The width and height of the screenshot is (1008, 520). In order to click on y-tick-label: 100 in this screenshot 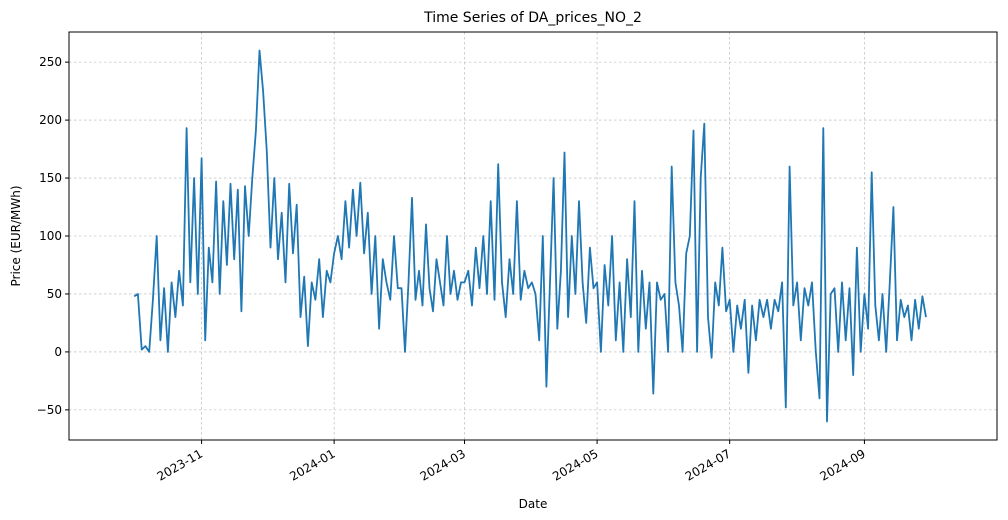, I will do `click(50, 236)`.